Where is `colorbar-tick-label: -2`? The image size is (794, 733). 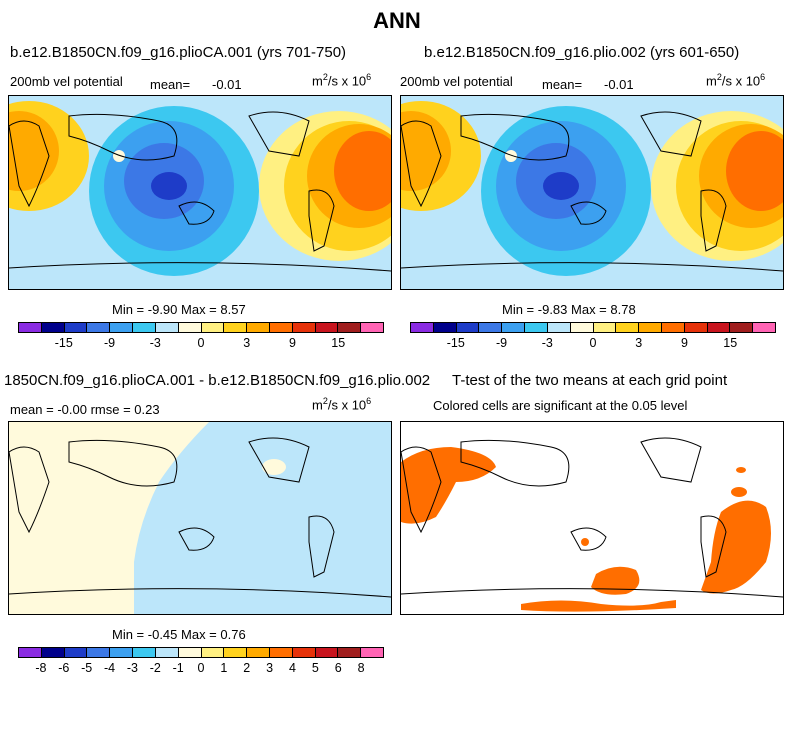 colorbar-tick-label: -2 is located at coordinates (155, 668).